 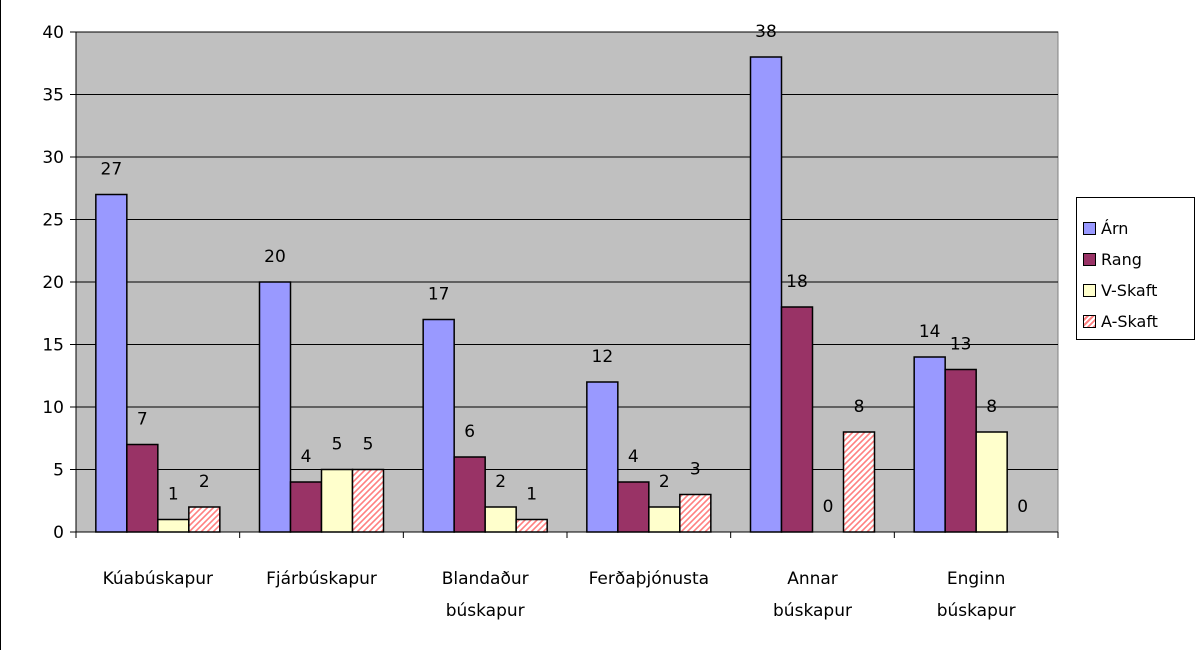 I want to click on data-label: 6, so click(x=469, y=432).